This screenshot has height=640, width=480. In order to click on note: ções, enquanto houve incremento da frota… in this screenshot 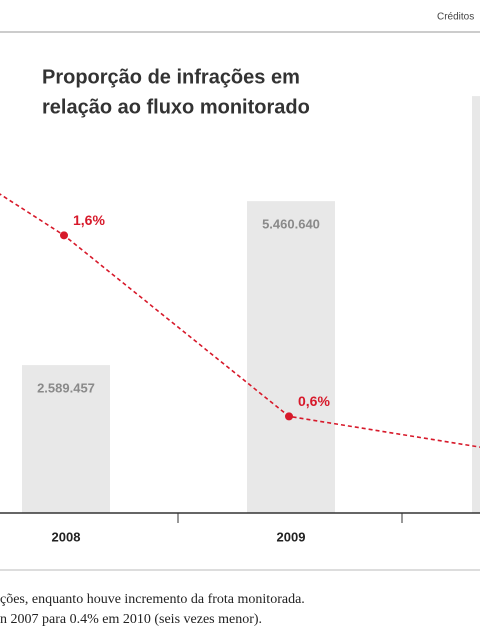, I will do `click(152, 599)`.